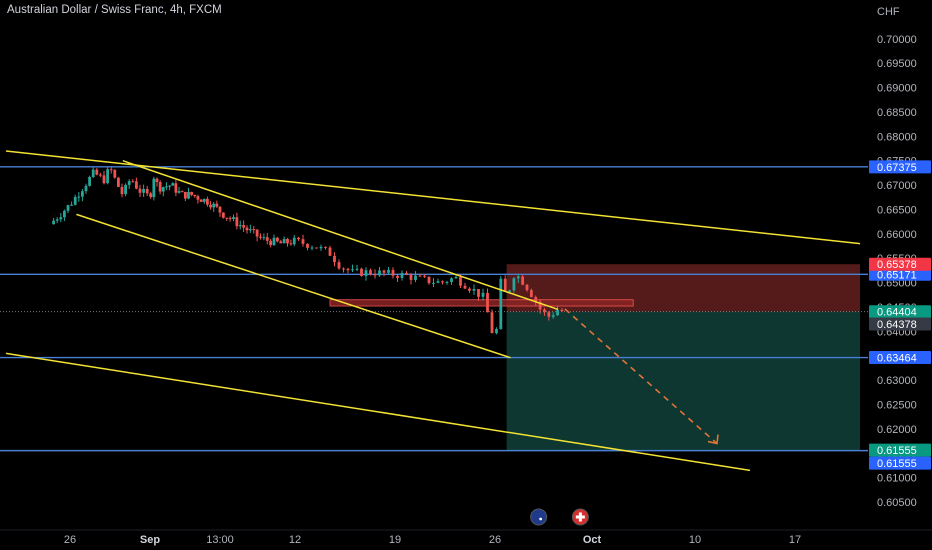 The image size is (932, 550). Describe the element at coordinates (897, 40) in the screenshot. I see `y-tick-label: 0.70000` at that location.